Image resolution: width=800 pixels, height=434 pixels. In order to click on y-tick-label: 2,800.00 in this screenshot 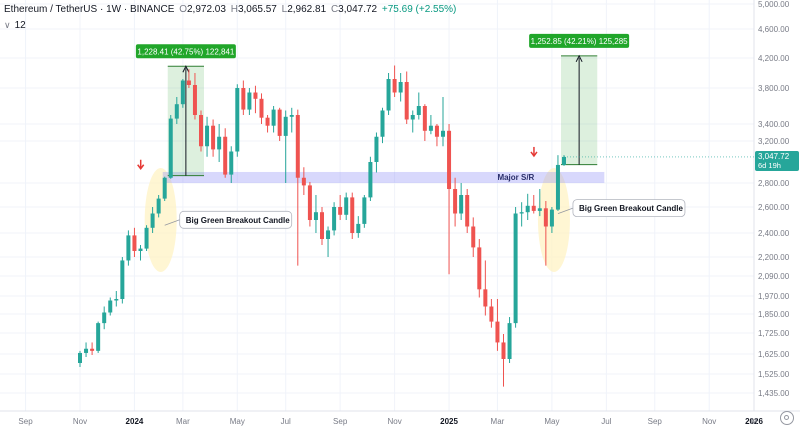, I will do `click(774, 183)`.